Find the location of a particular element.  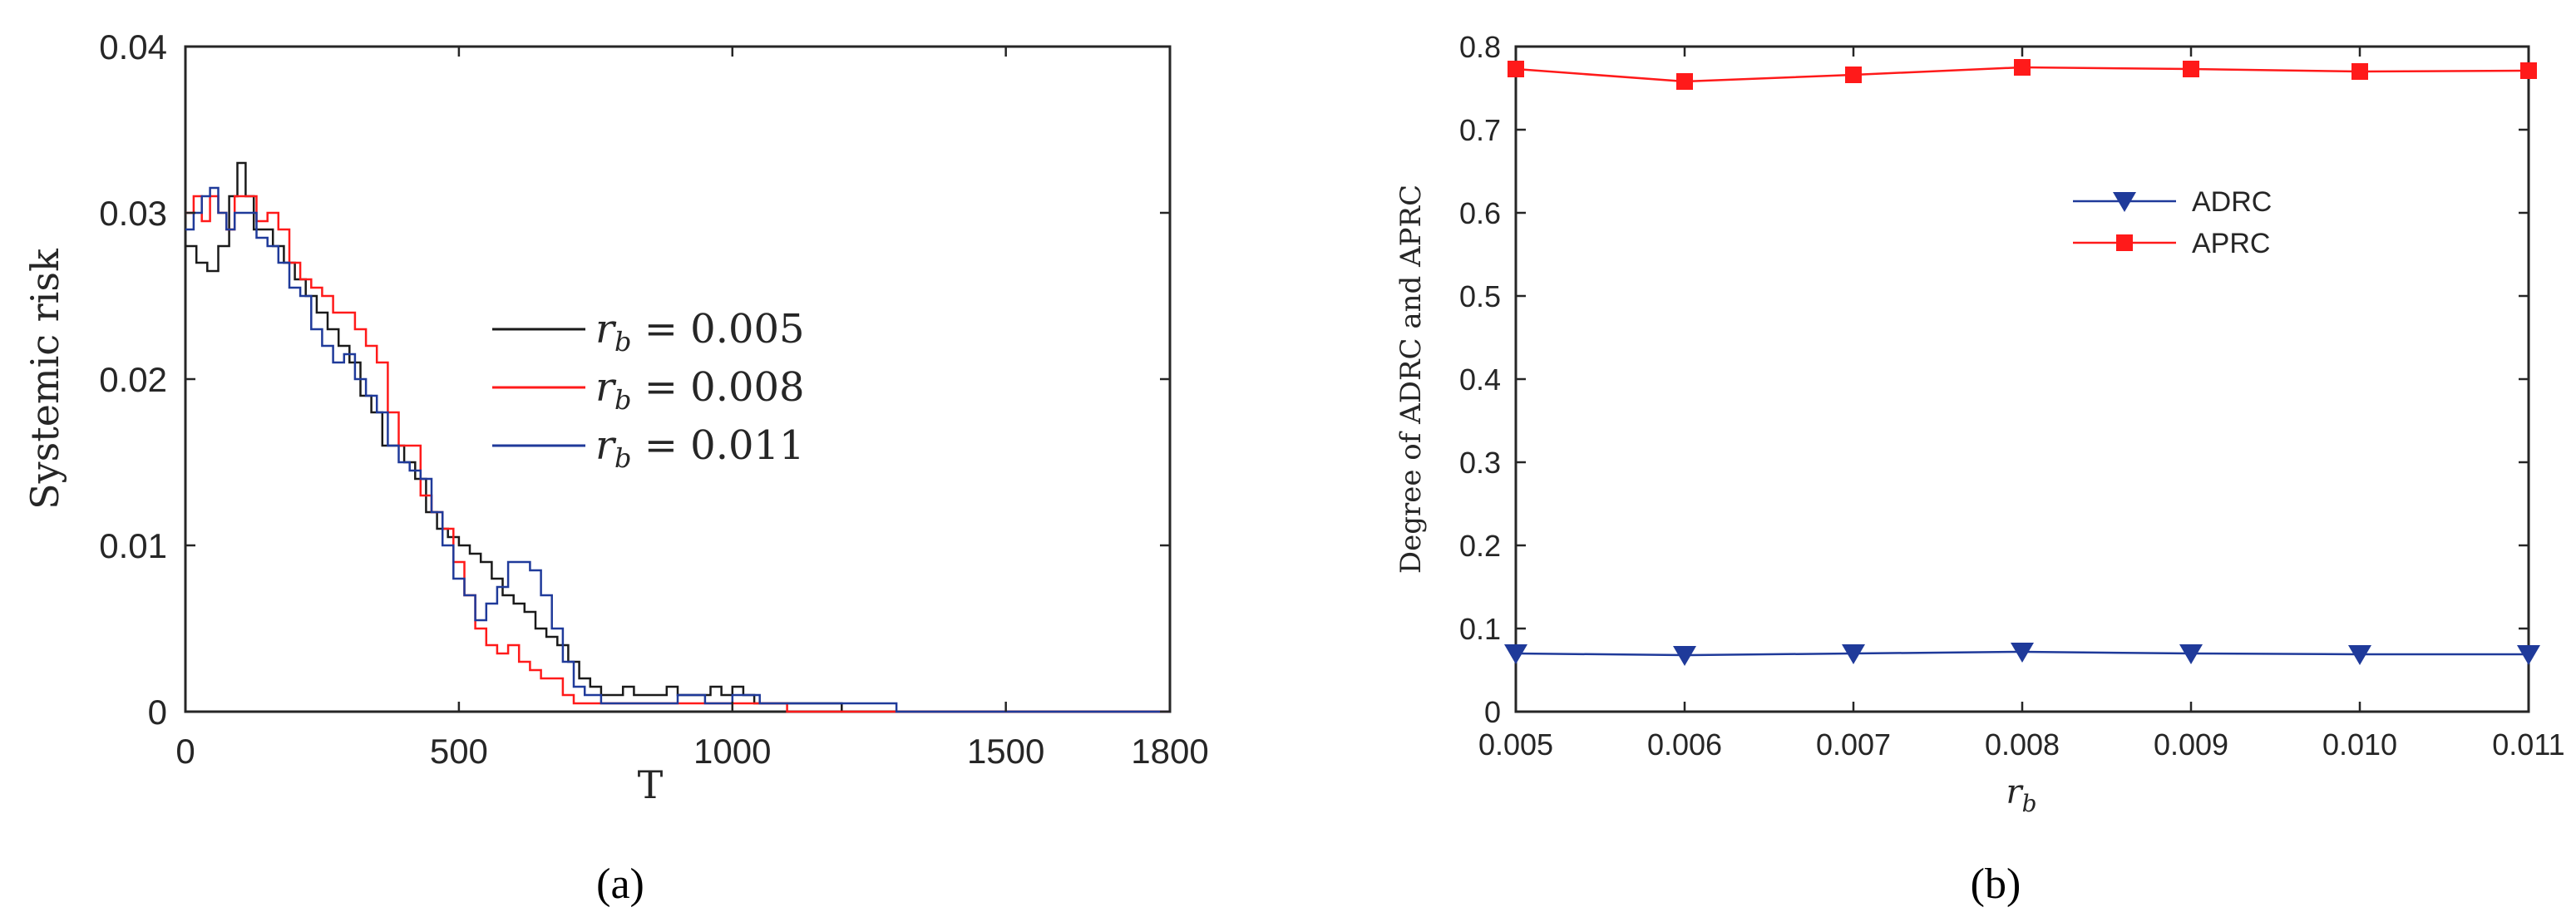

panel-b-x-tick-label: 0.010 is located at coordinates (2359, 744).